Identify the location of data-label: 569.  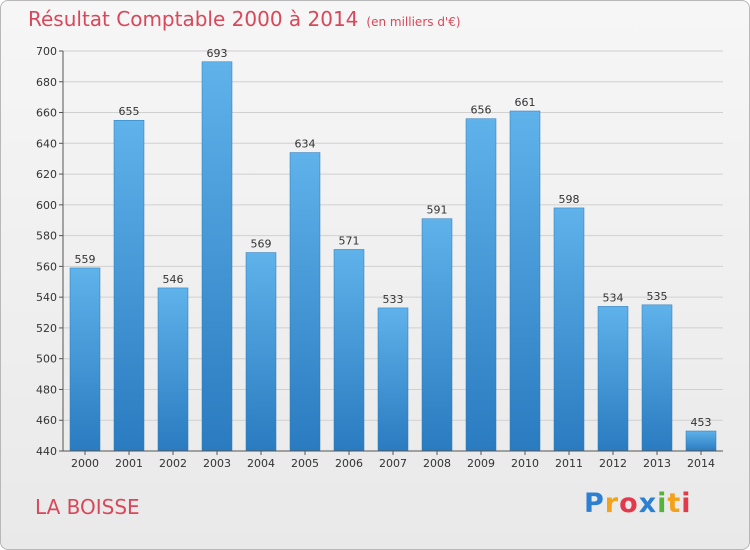
(261, 244).